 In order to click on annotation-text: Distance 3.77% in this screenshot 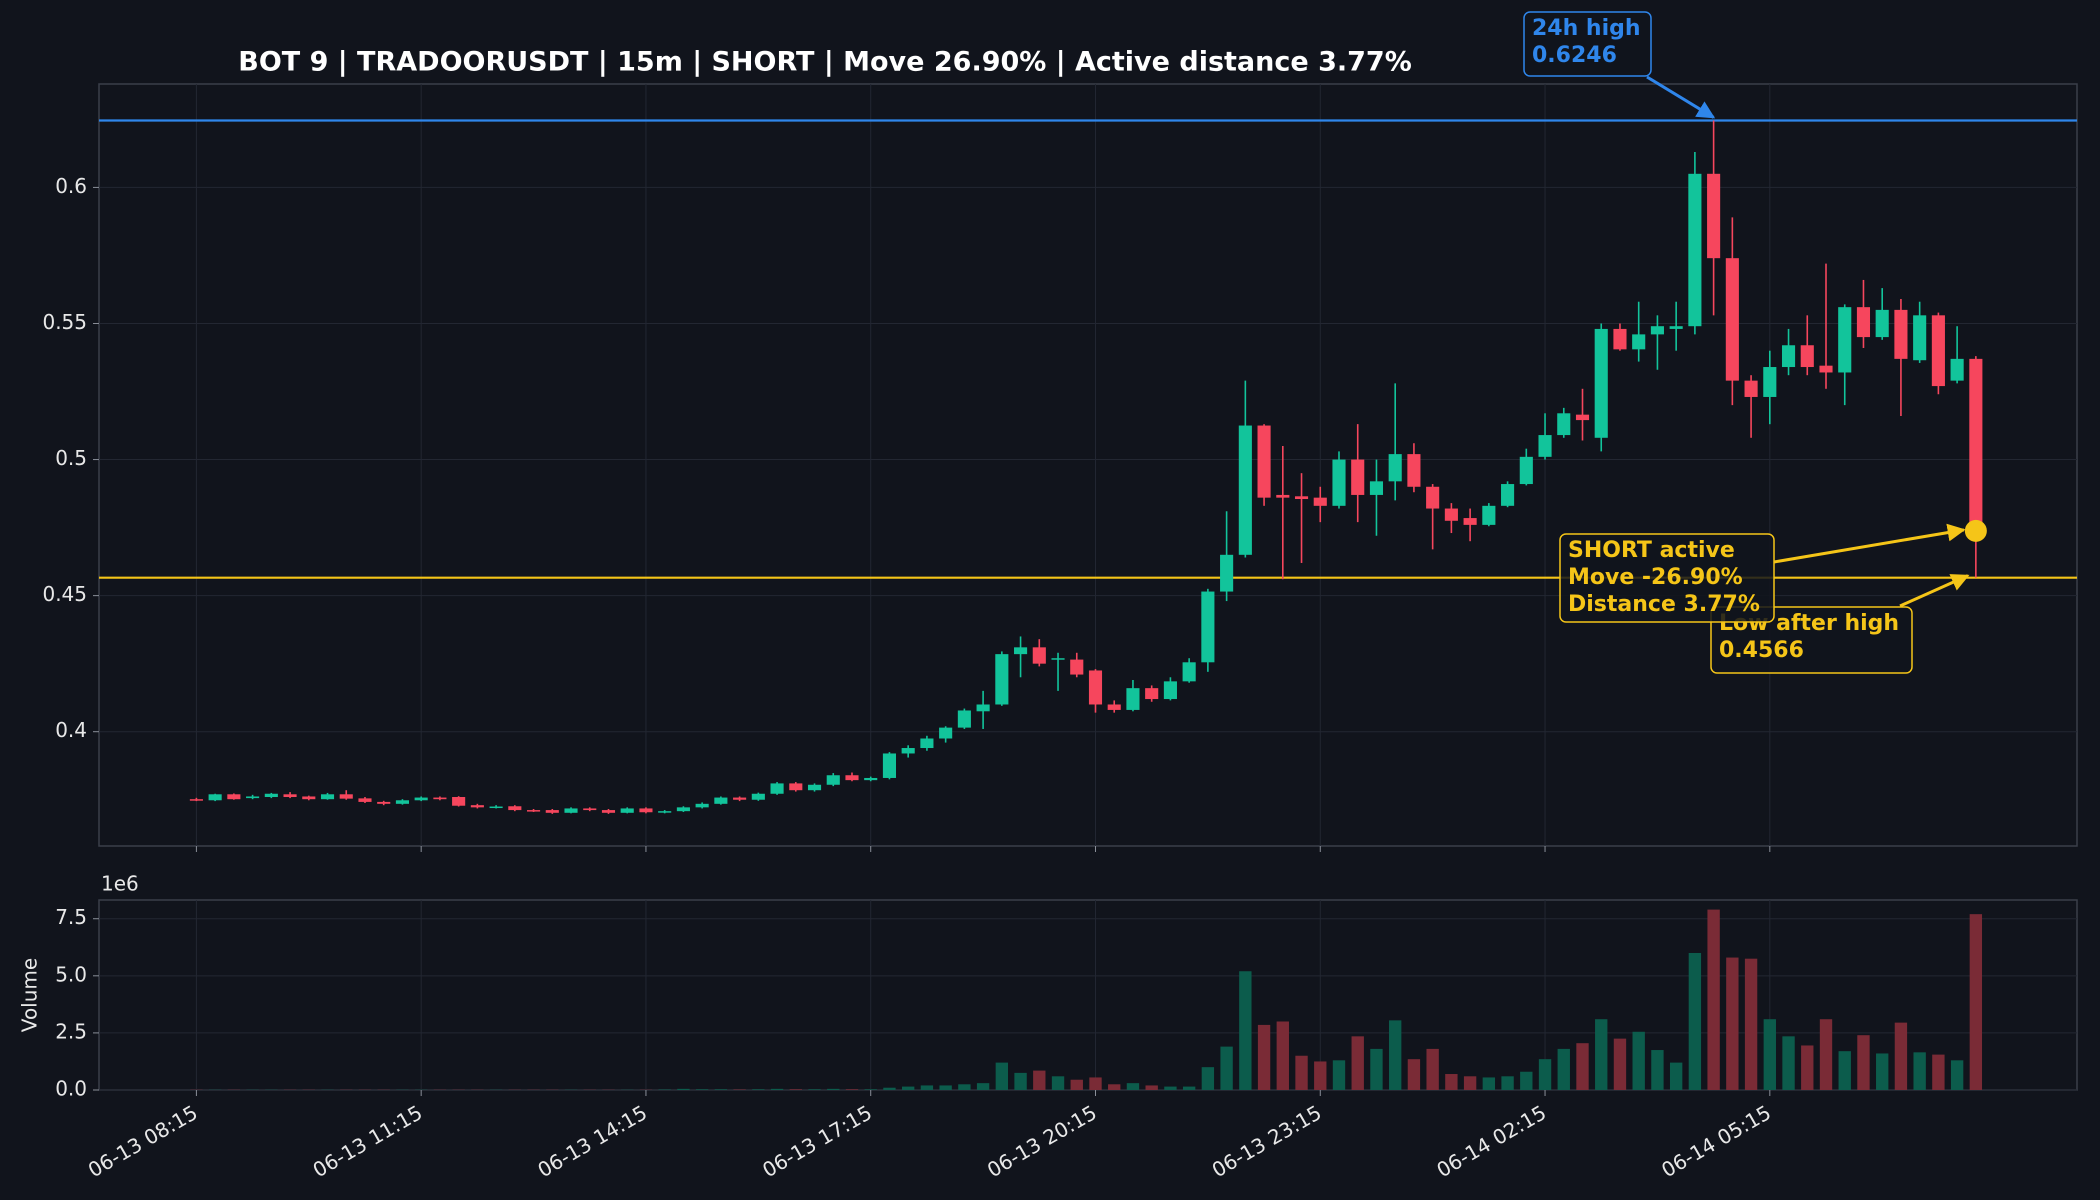, I will do `click(1664, 604)`.